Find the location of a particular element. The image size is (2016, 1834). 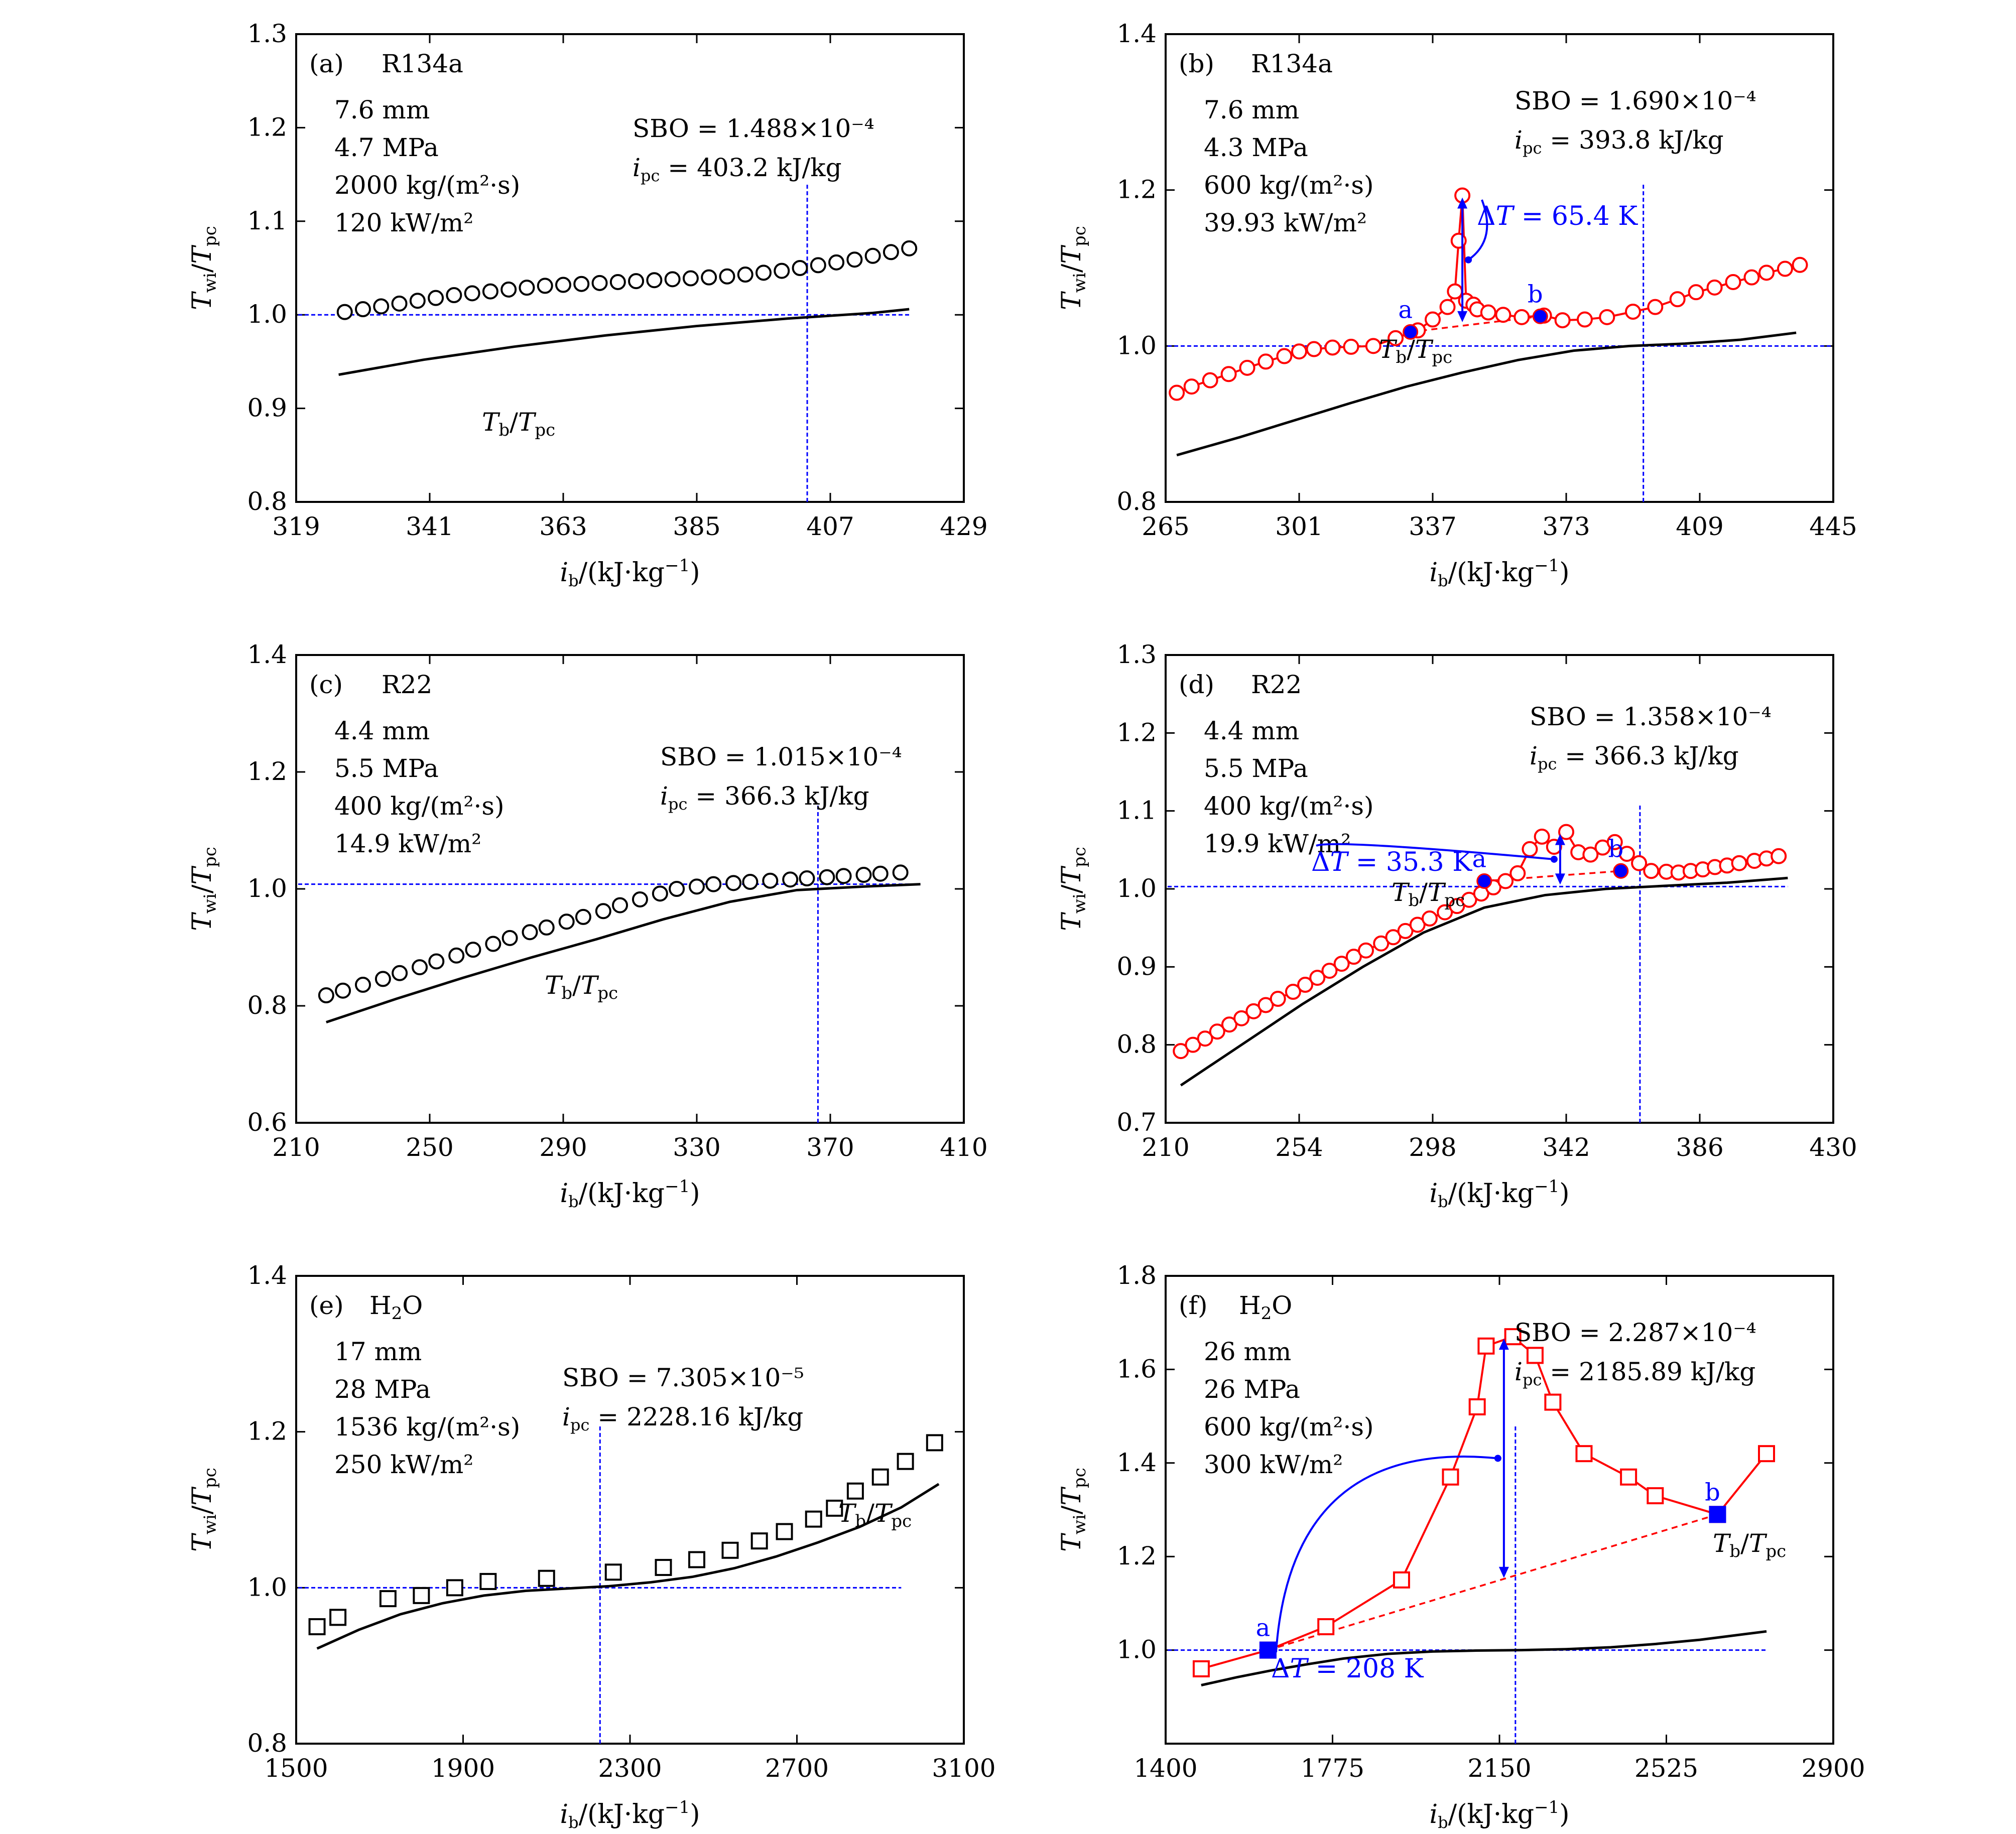

ipc-label: ipc = 2185.89 kJ/kg is located at coordinates (1635, 1373).